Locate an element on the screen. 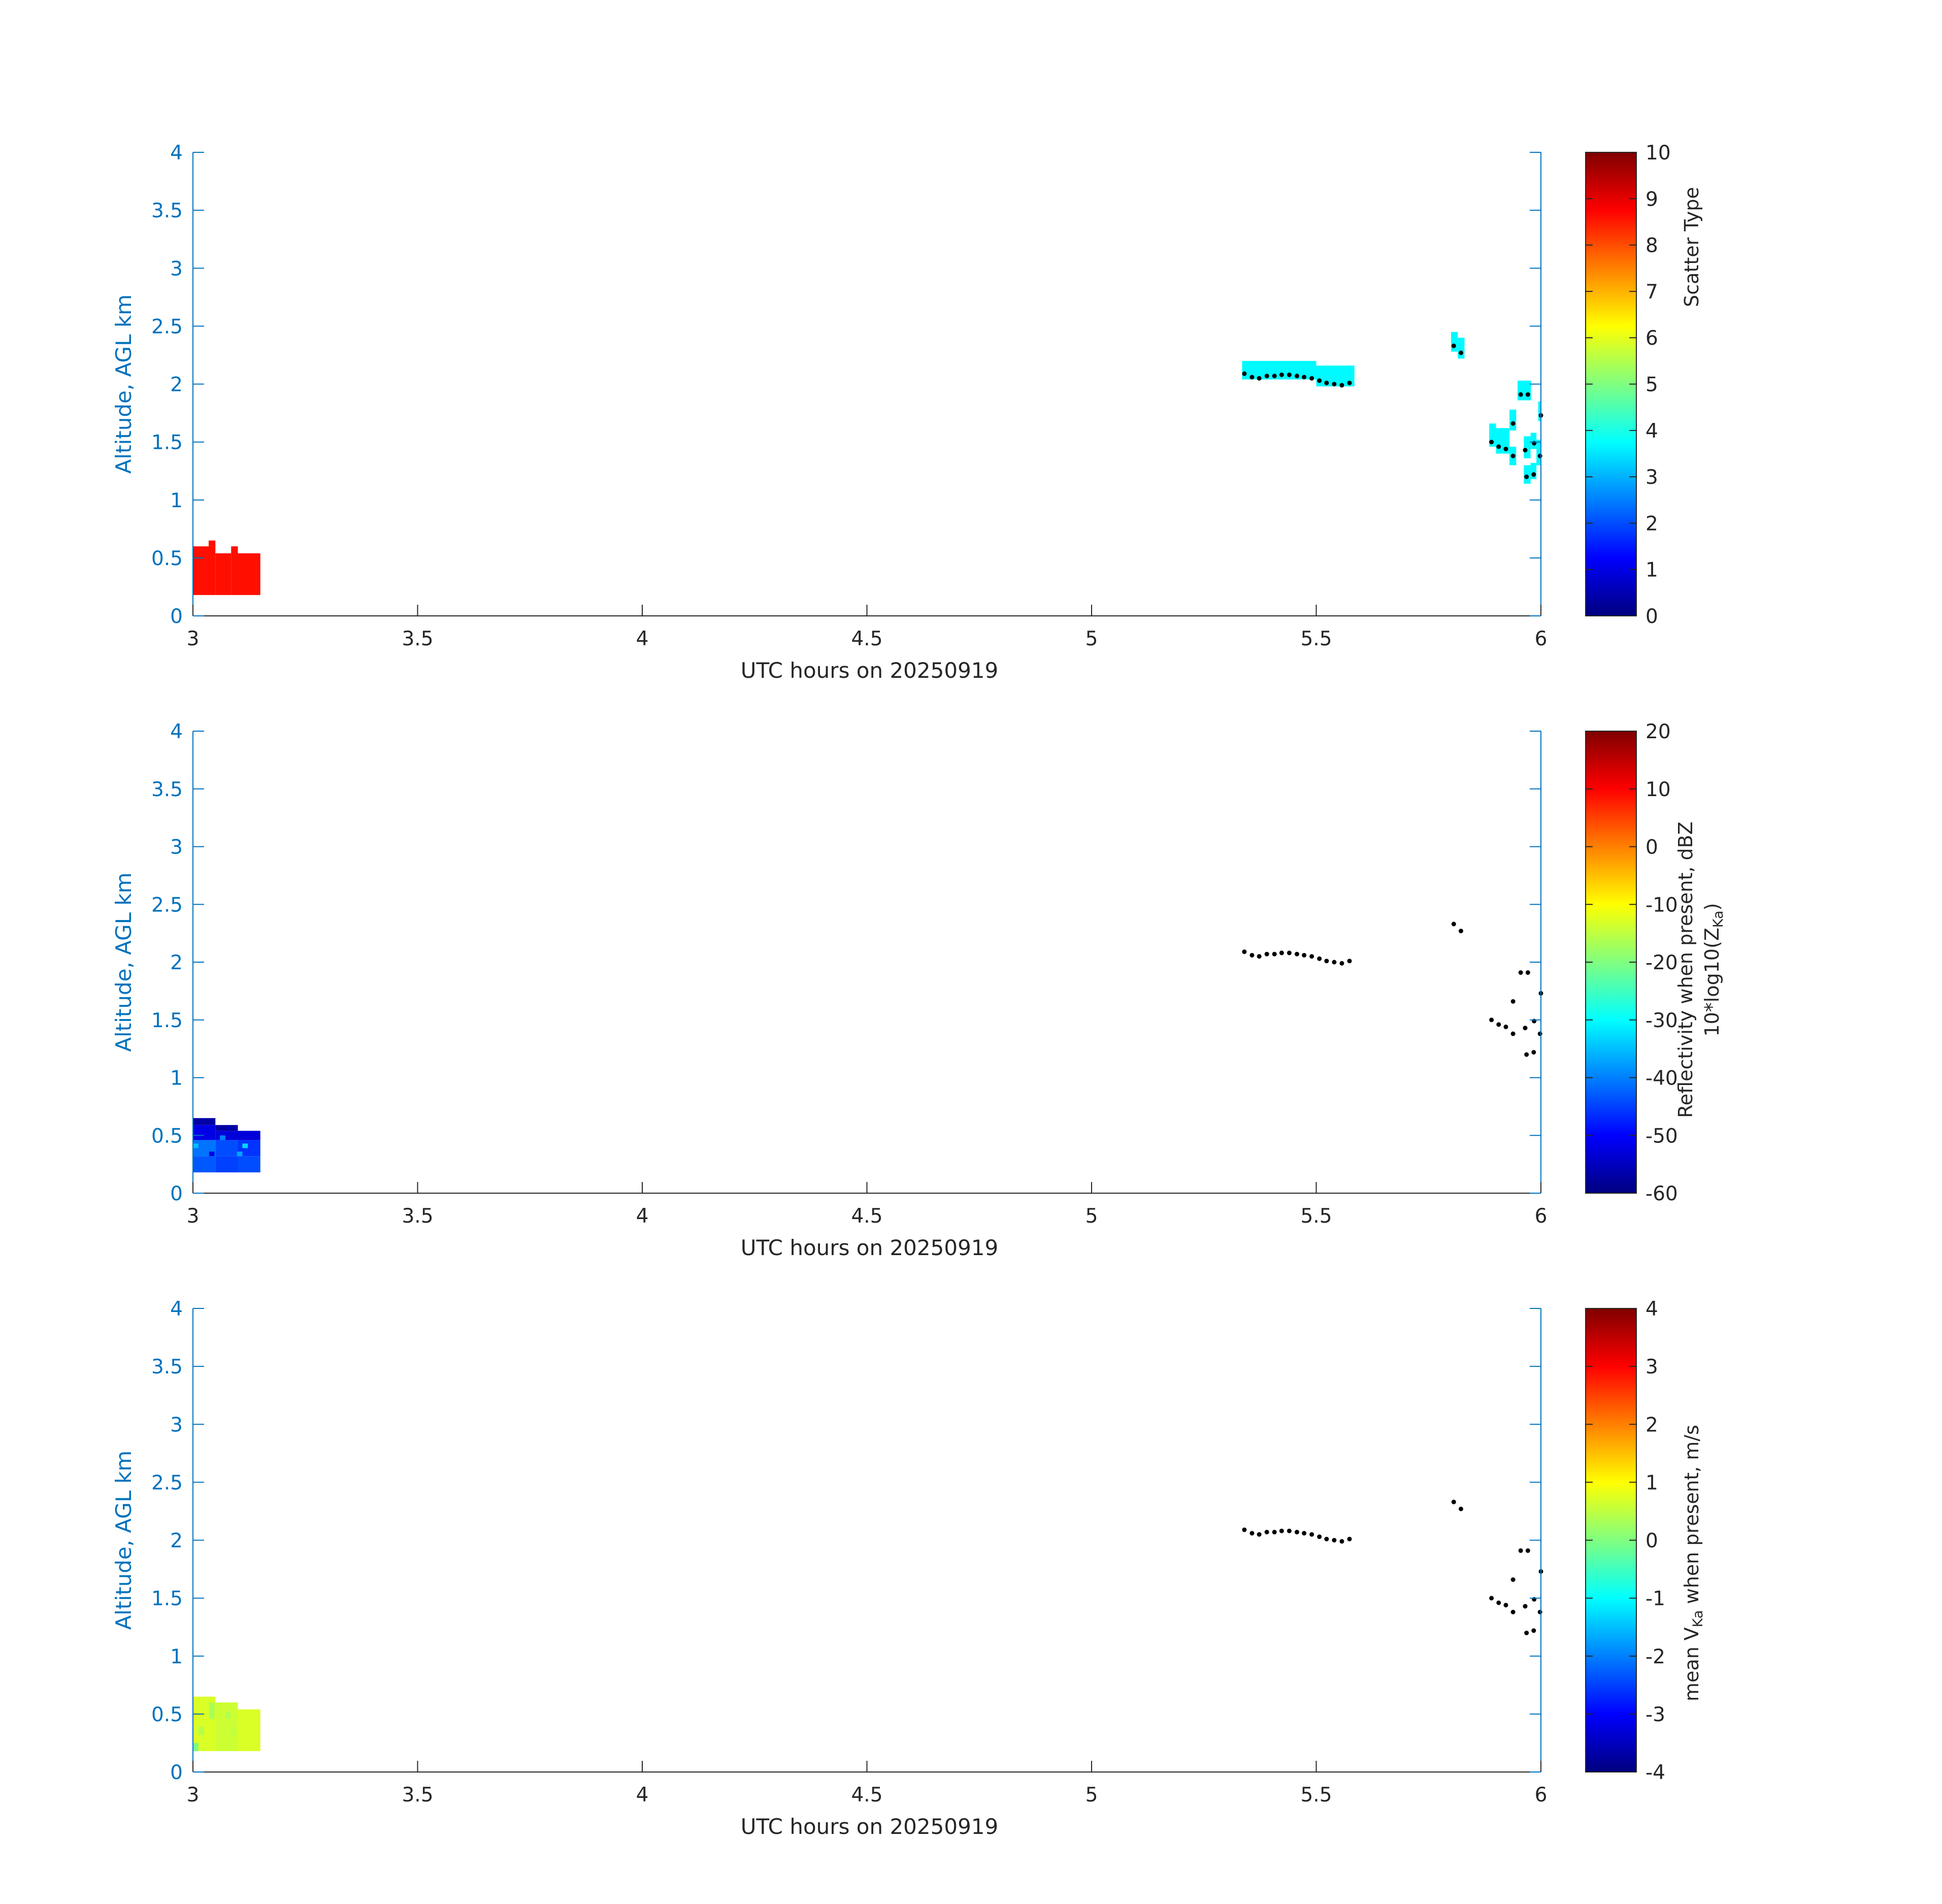 This screenshot has width=1942, height=1904. colorbar-tick-label: -60 is located at coordinates (1661, 1194).